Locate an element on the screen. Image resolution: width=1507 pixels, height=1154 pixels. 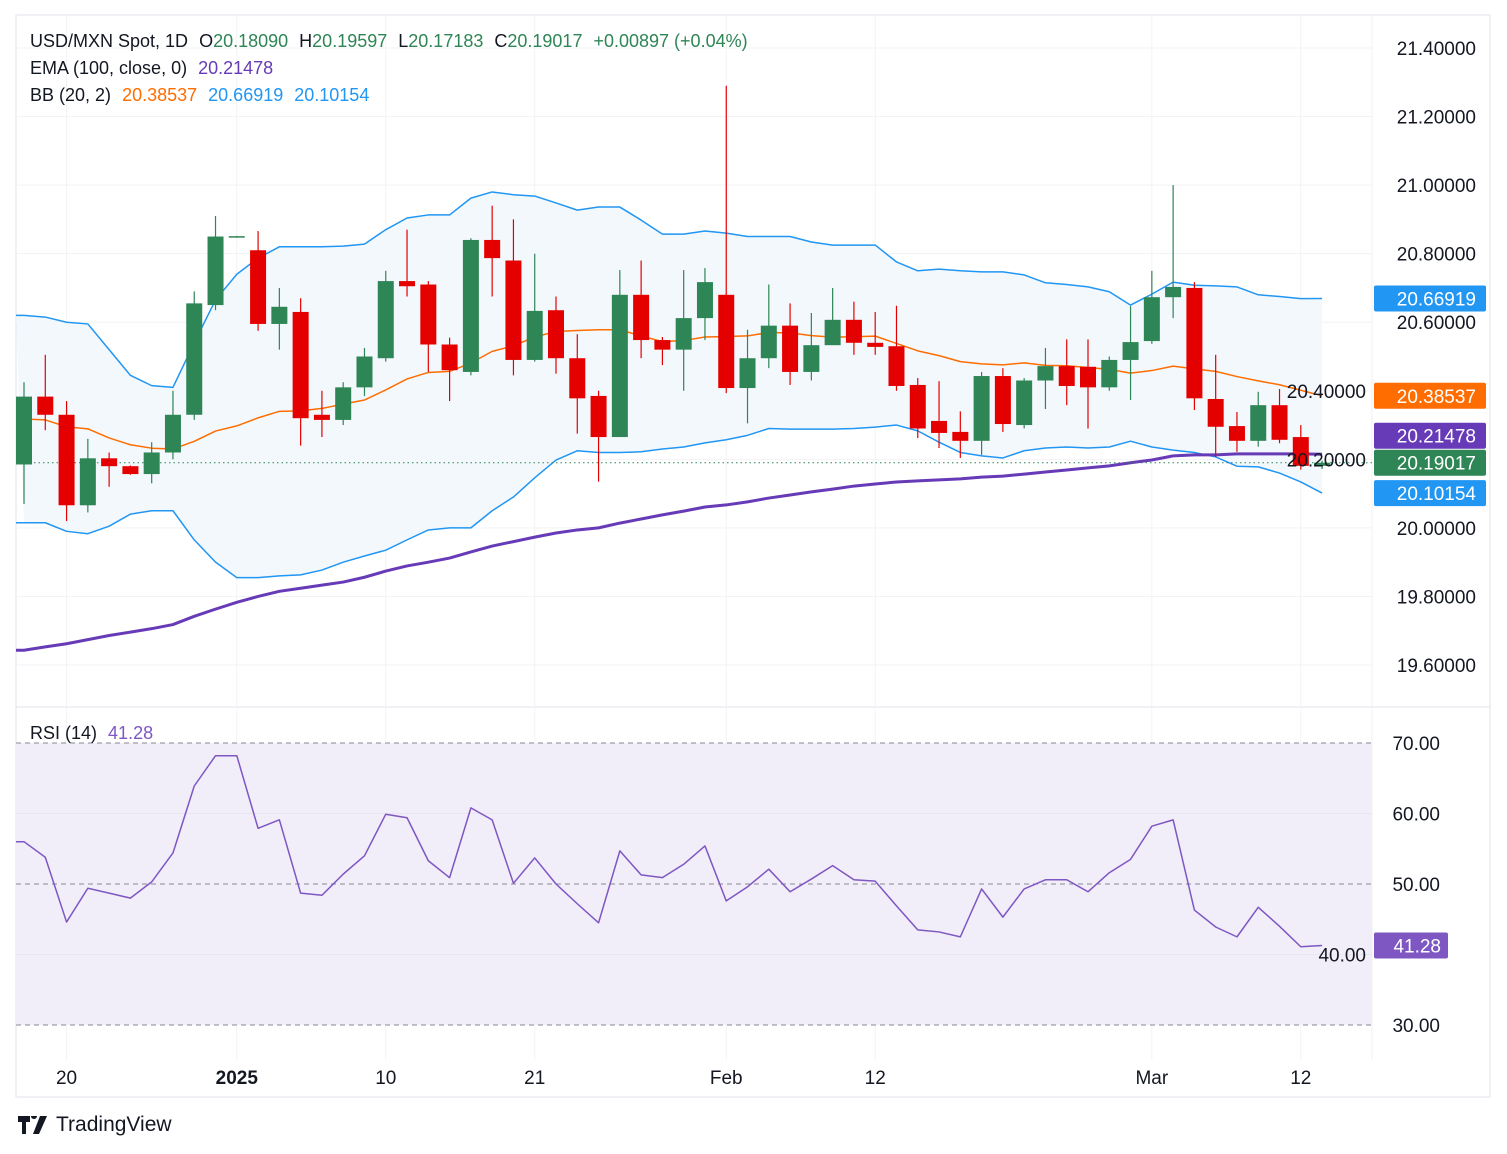
rsi-badge is located at coordinates (1411, 945).